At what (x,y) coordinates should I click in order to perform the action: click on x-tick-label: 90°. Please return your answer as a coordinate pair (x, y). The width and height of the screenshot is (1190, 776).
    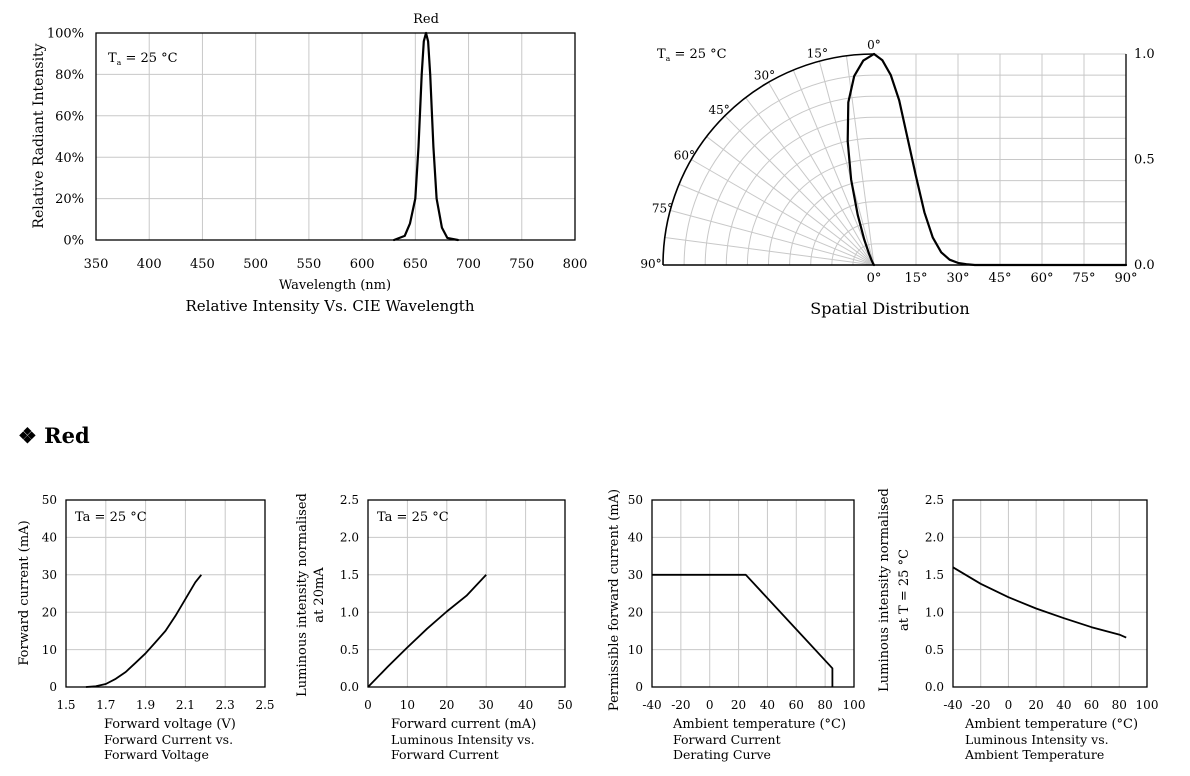
    Looking at the image, I should click on (1125, 278).